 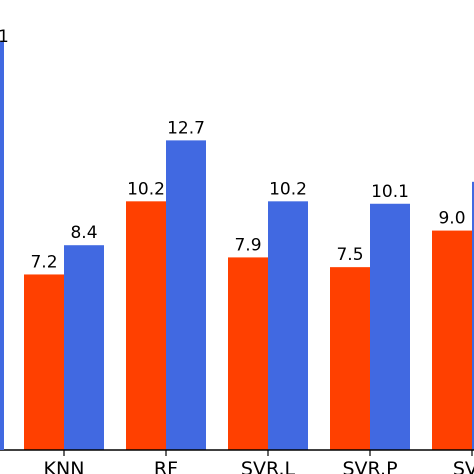 I want to click on x-tick-label: RF, so click(x=166, y=466).